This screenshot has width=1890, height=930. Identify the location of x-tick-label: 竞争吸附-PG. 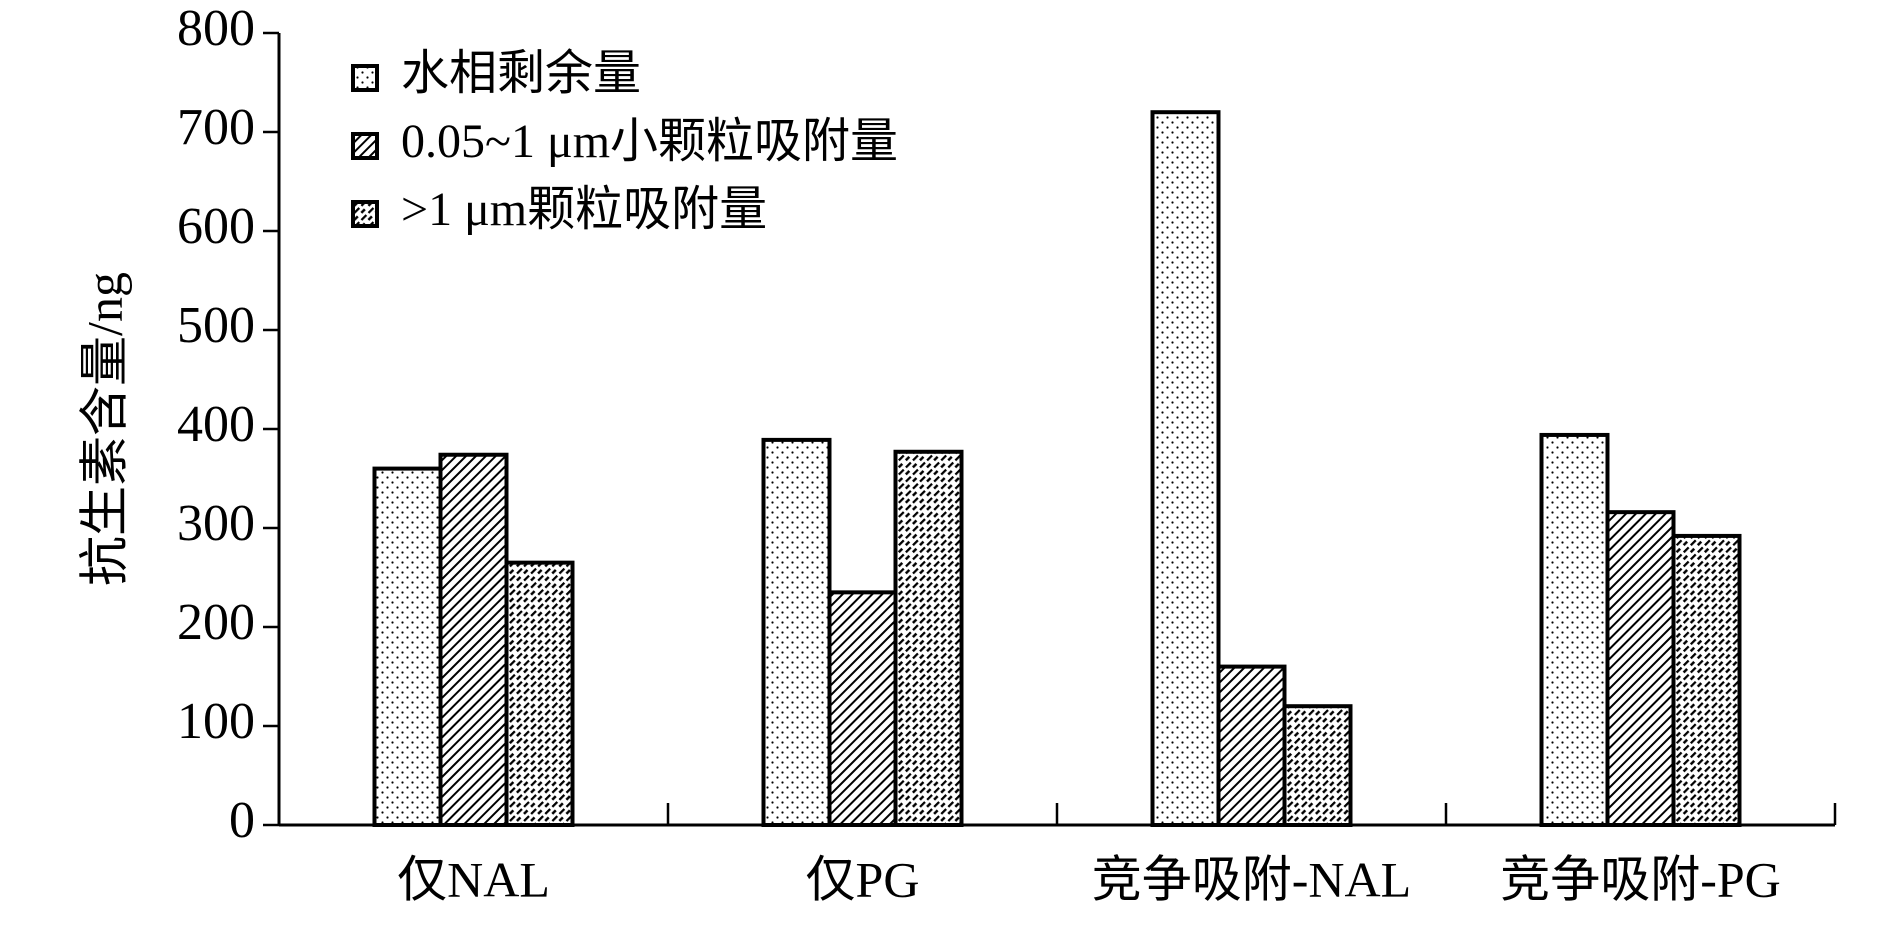
(1640, 879).